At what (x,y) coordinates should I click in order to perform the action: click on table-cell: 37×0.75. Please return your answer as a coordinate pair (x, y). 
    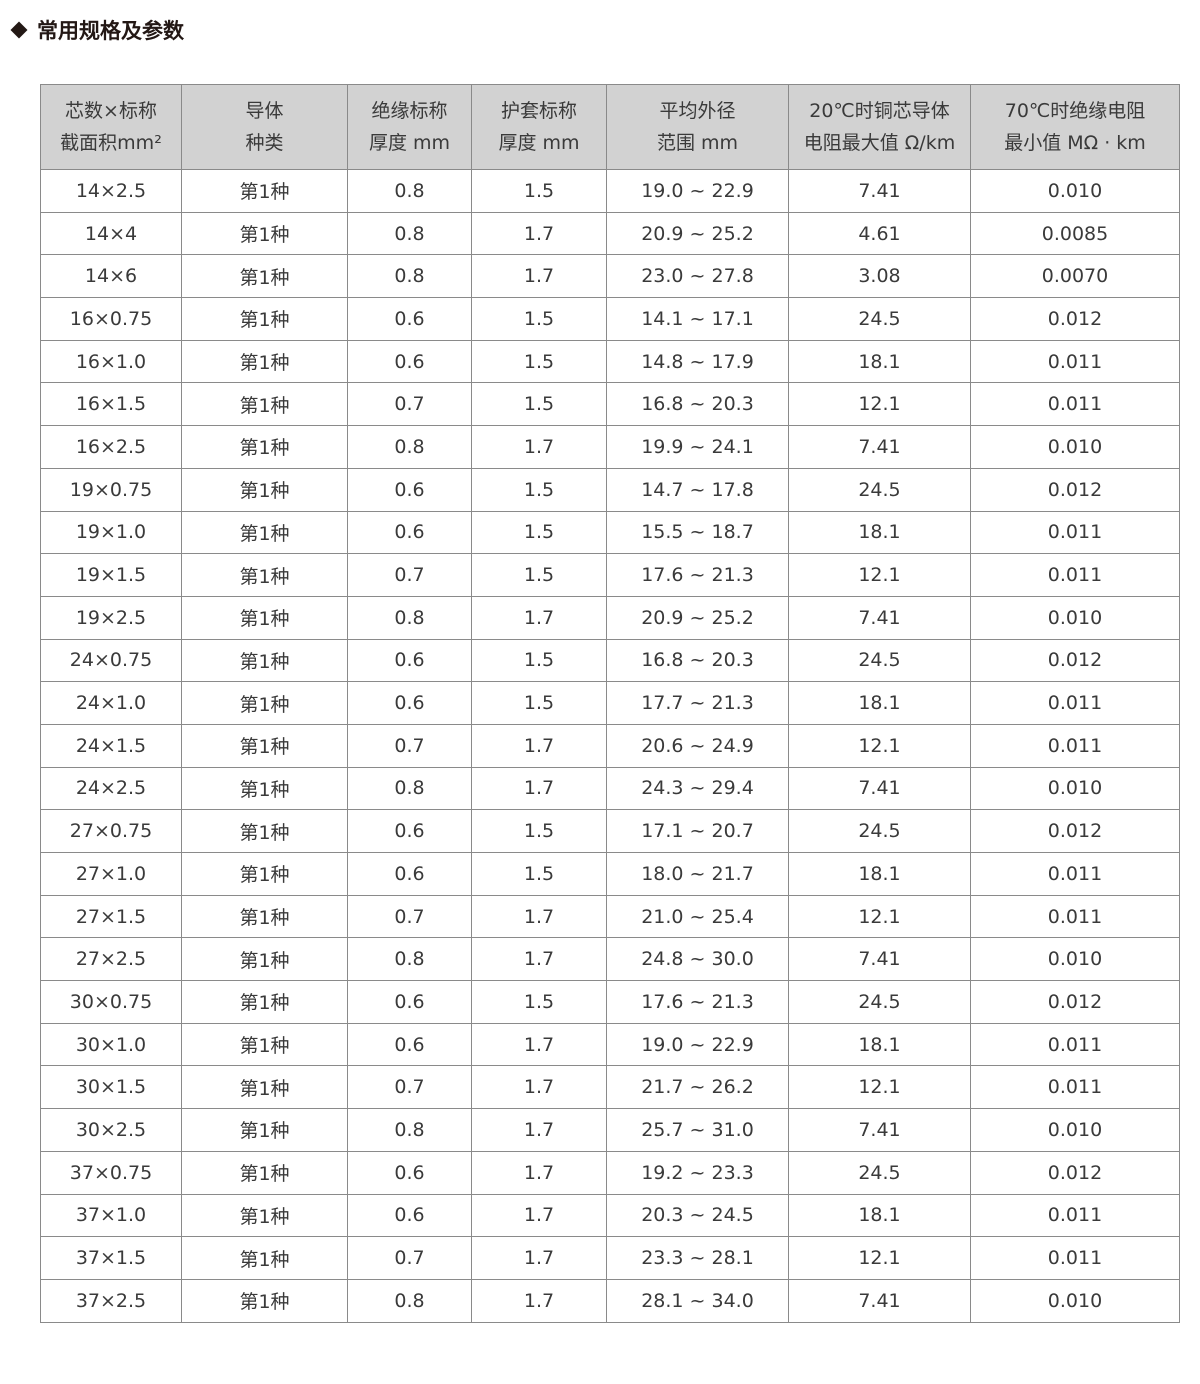
    Looking at the image, I should click on (111, 1172).